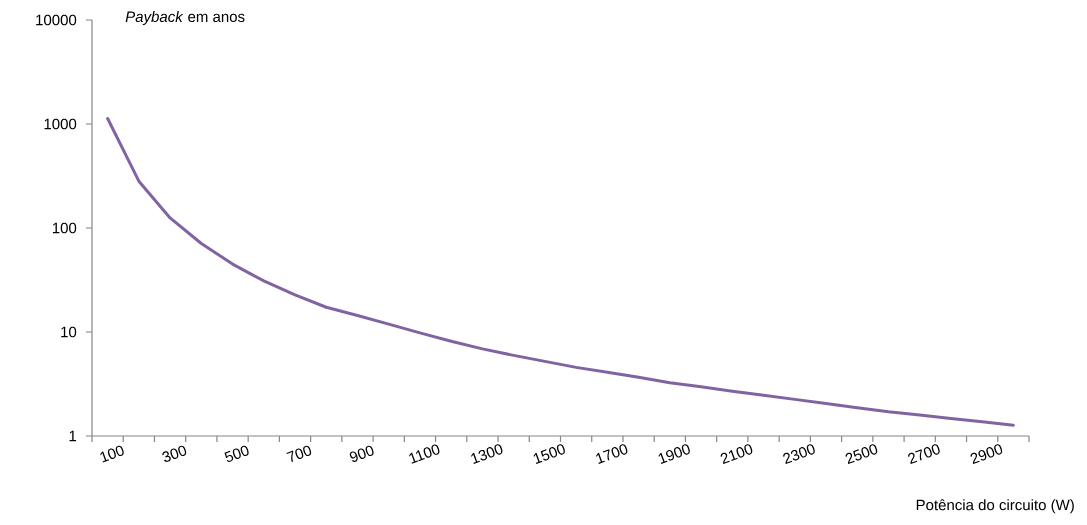  What do you see at coordinates (64, 228) in the screenshot?
I see `y-tick-label: 100` at bounding box center [64, 228].